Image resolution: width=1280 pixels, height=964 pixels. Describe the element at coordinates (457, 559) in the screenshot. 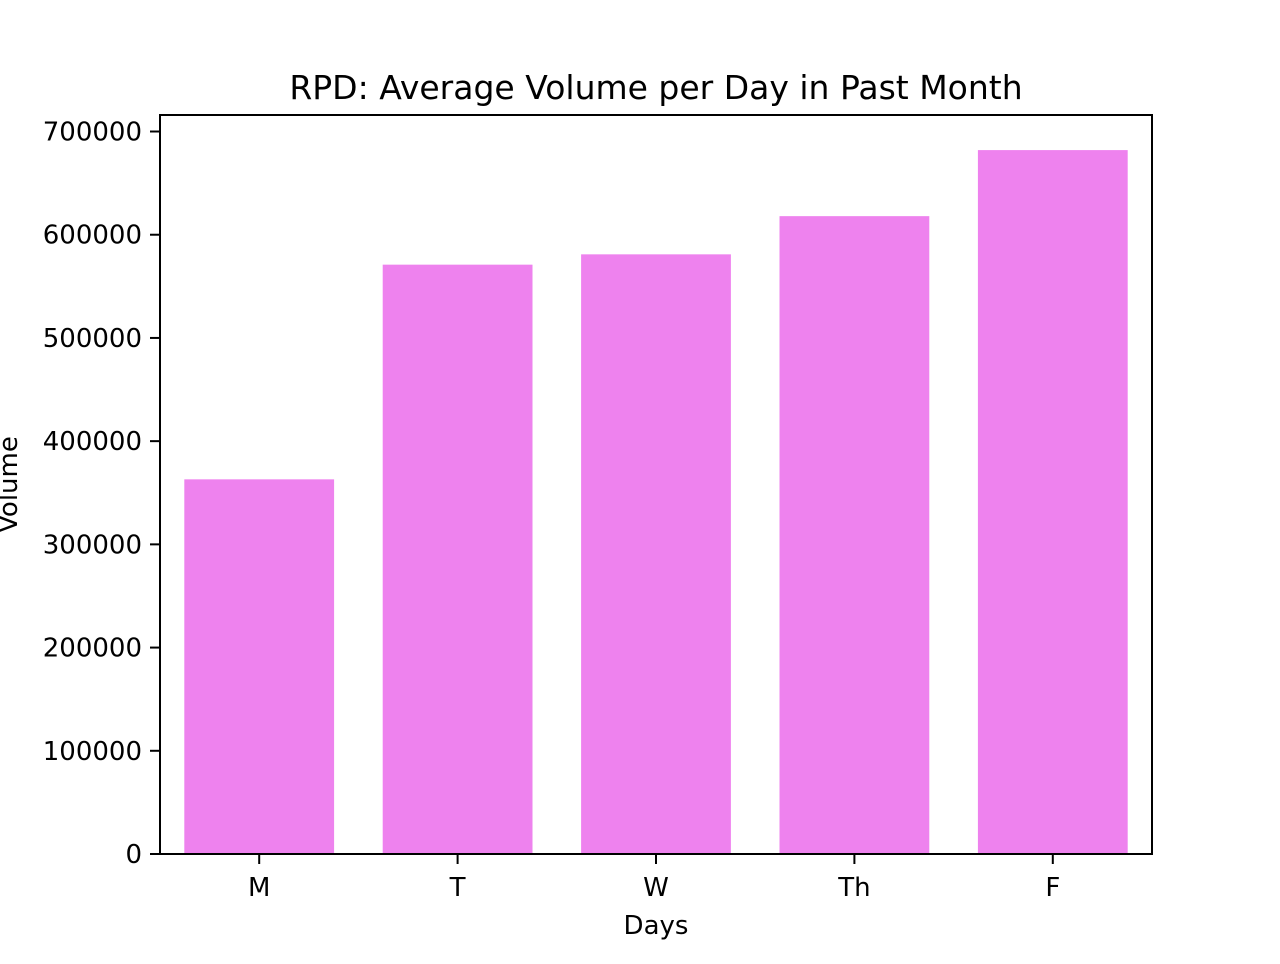

I see `bar-t` at that location.